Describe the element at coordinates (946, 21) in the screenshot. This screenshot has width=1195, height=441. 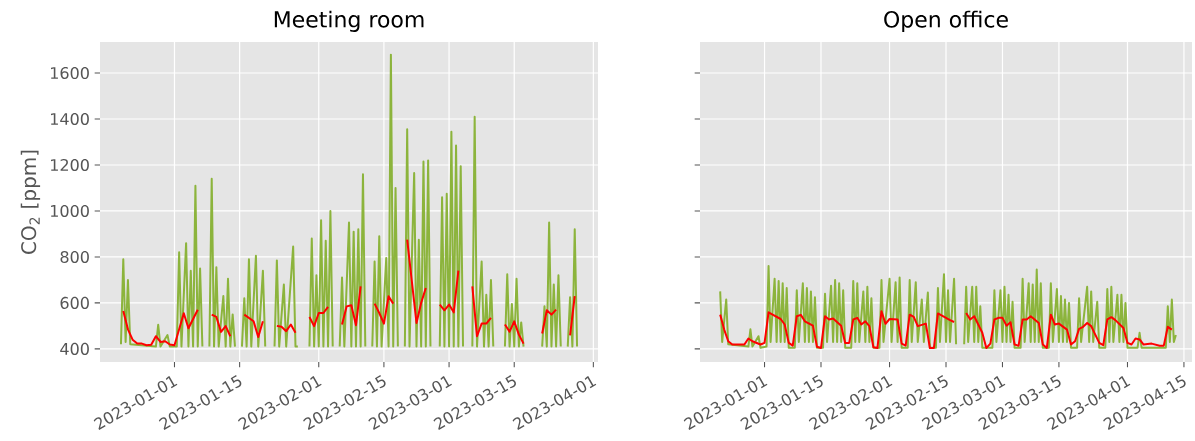
I see `chart-title: Open office` at that location.